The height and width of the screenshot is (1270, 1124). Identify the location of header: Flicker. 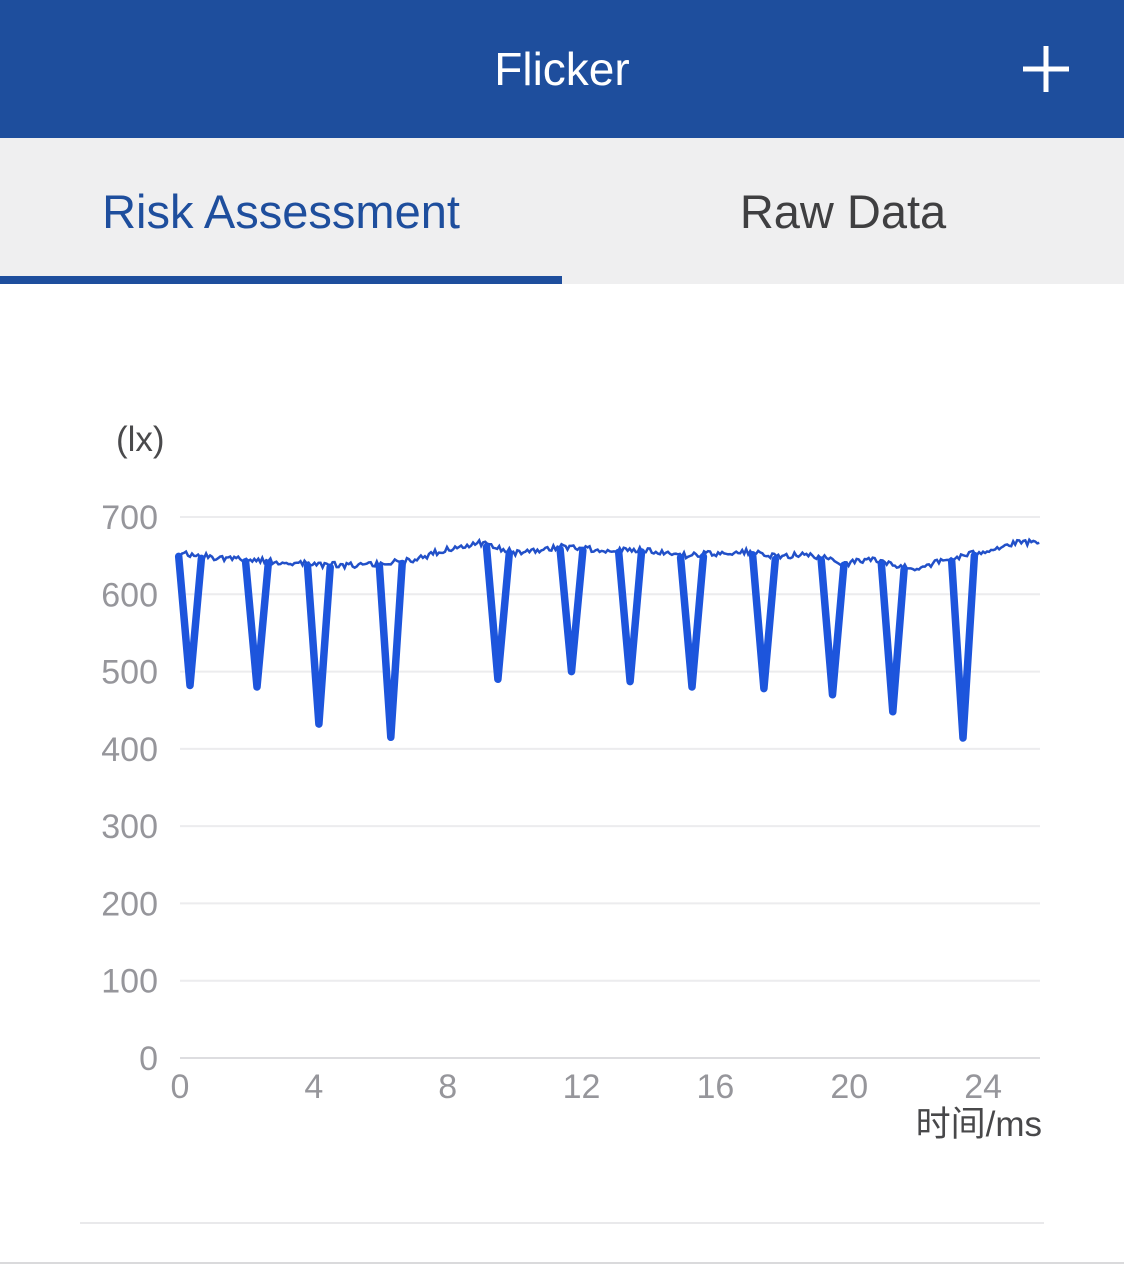
(562, 69).